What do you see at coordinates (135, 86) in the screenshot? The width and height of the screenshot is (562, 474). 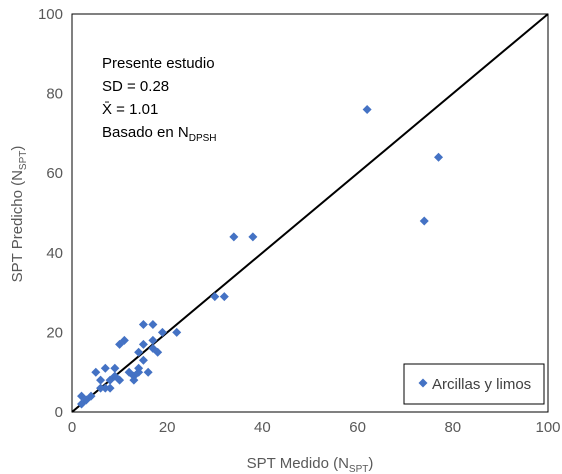 I see `annotation-sd: SD = 0.28` at bounding box center [135, 86].